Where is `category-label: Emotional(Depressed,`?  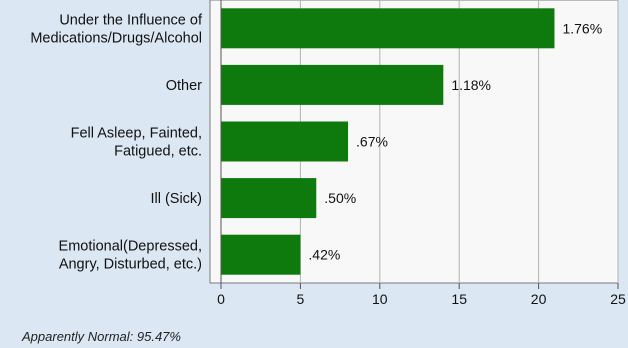 category-label: Emotional(Depressed, is located at coordinates (130, 247).